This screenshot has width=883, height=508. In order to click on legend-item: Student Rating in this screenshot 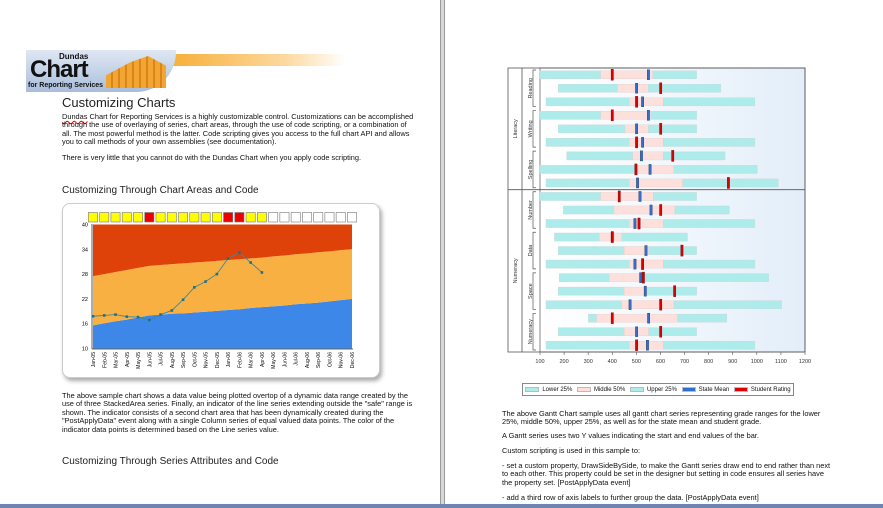, I will do `click(762, 389)`.